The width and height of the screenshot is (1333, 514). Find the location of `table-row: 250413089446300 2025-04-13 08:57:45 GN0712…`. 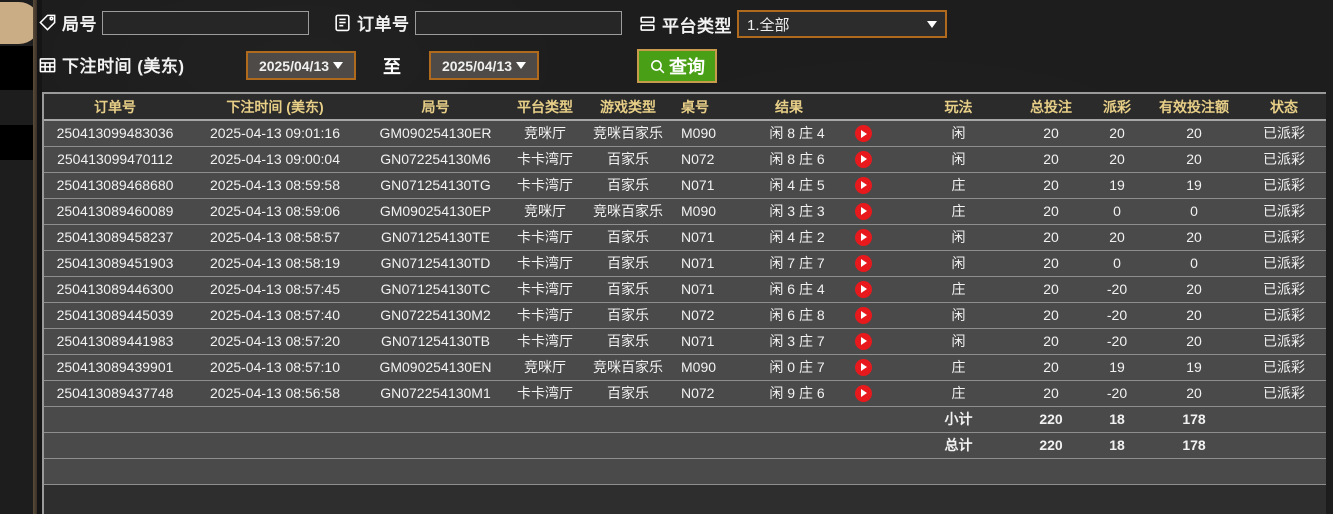

table-row: 250413089446300 2025-04-13 08:57:45 GN0712… is located at coordinates (685, 289).